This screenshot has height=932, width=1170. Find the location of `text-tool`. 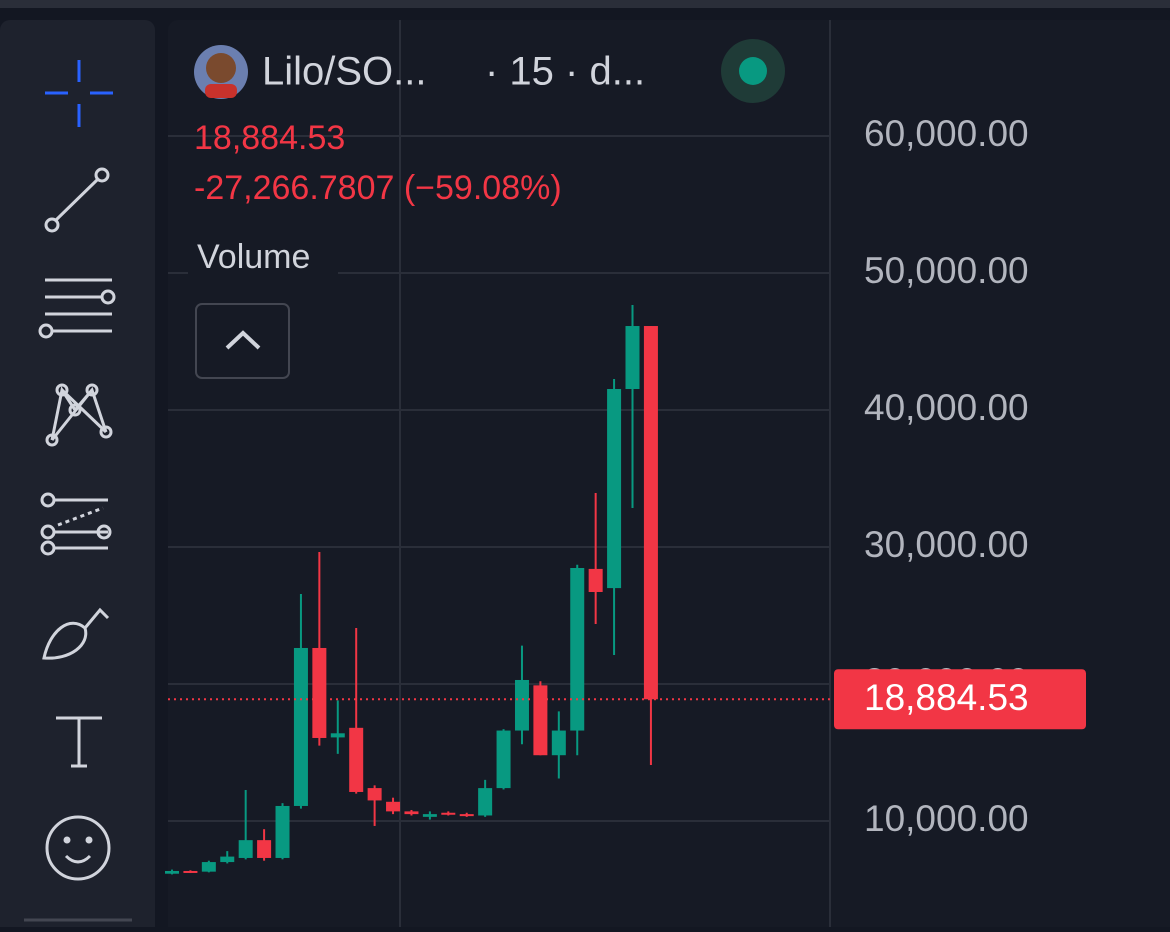

text-tool is located at coordinates (79, 742).